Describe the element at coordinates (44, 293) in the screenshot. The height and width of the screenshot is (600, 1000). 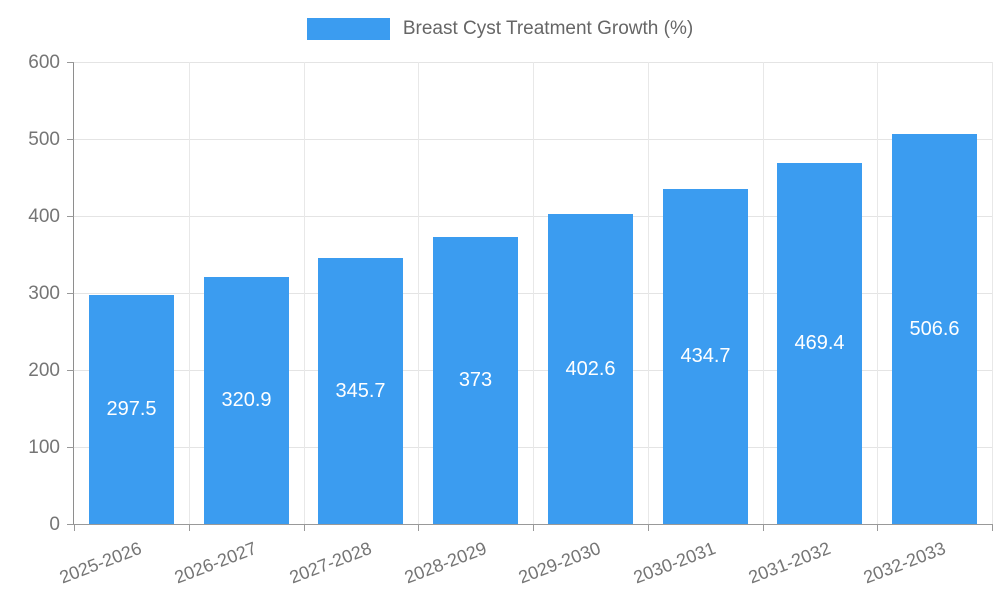
I see `y-axis-label: 300` at that location.